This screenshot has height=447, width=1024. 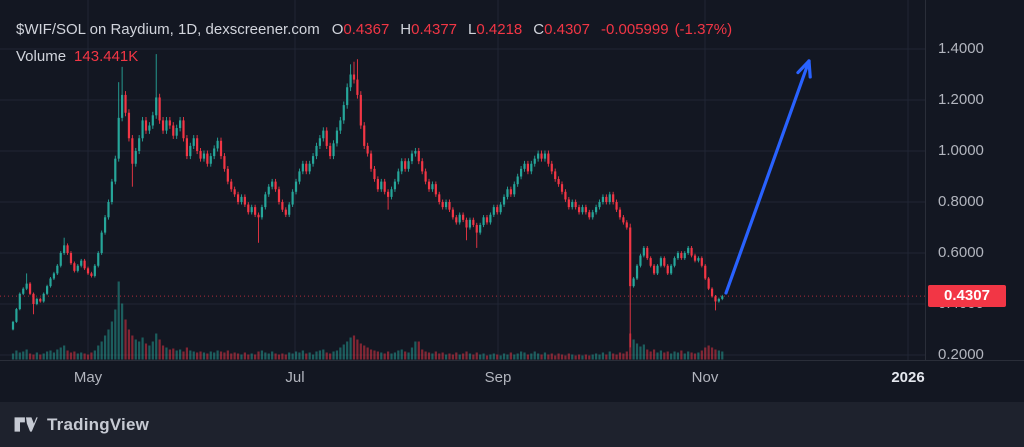 What do you see at coordinates (768, 177) in the screenshot?
I see `trend-arrow-annotation` at bounding box center [768, 177].